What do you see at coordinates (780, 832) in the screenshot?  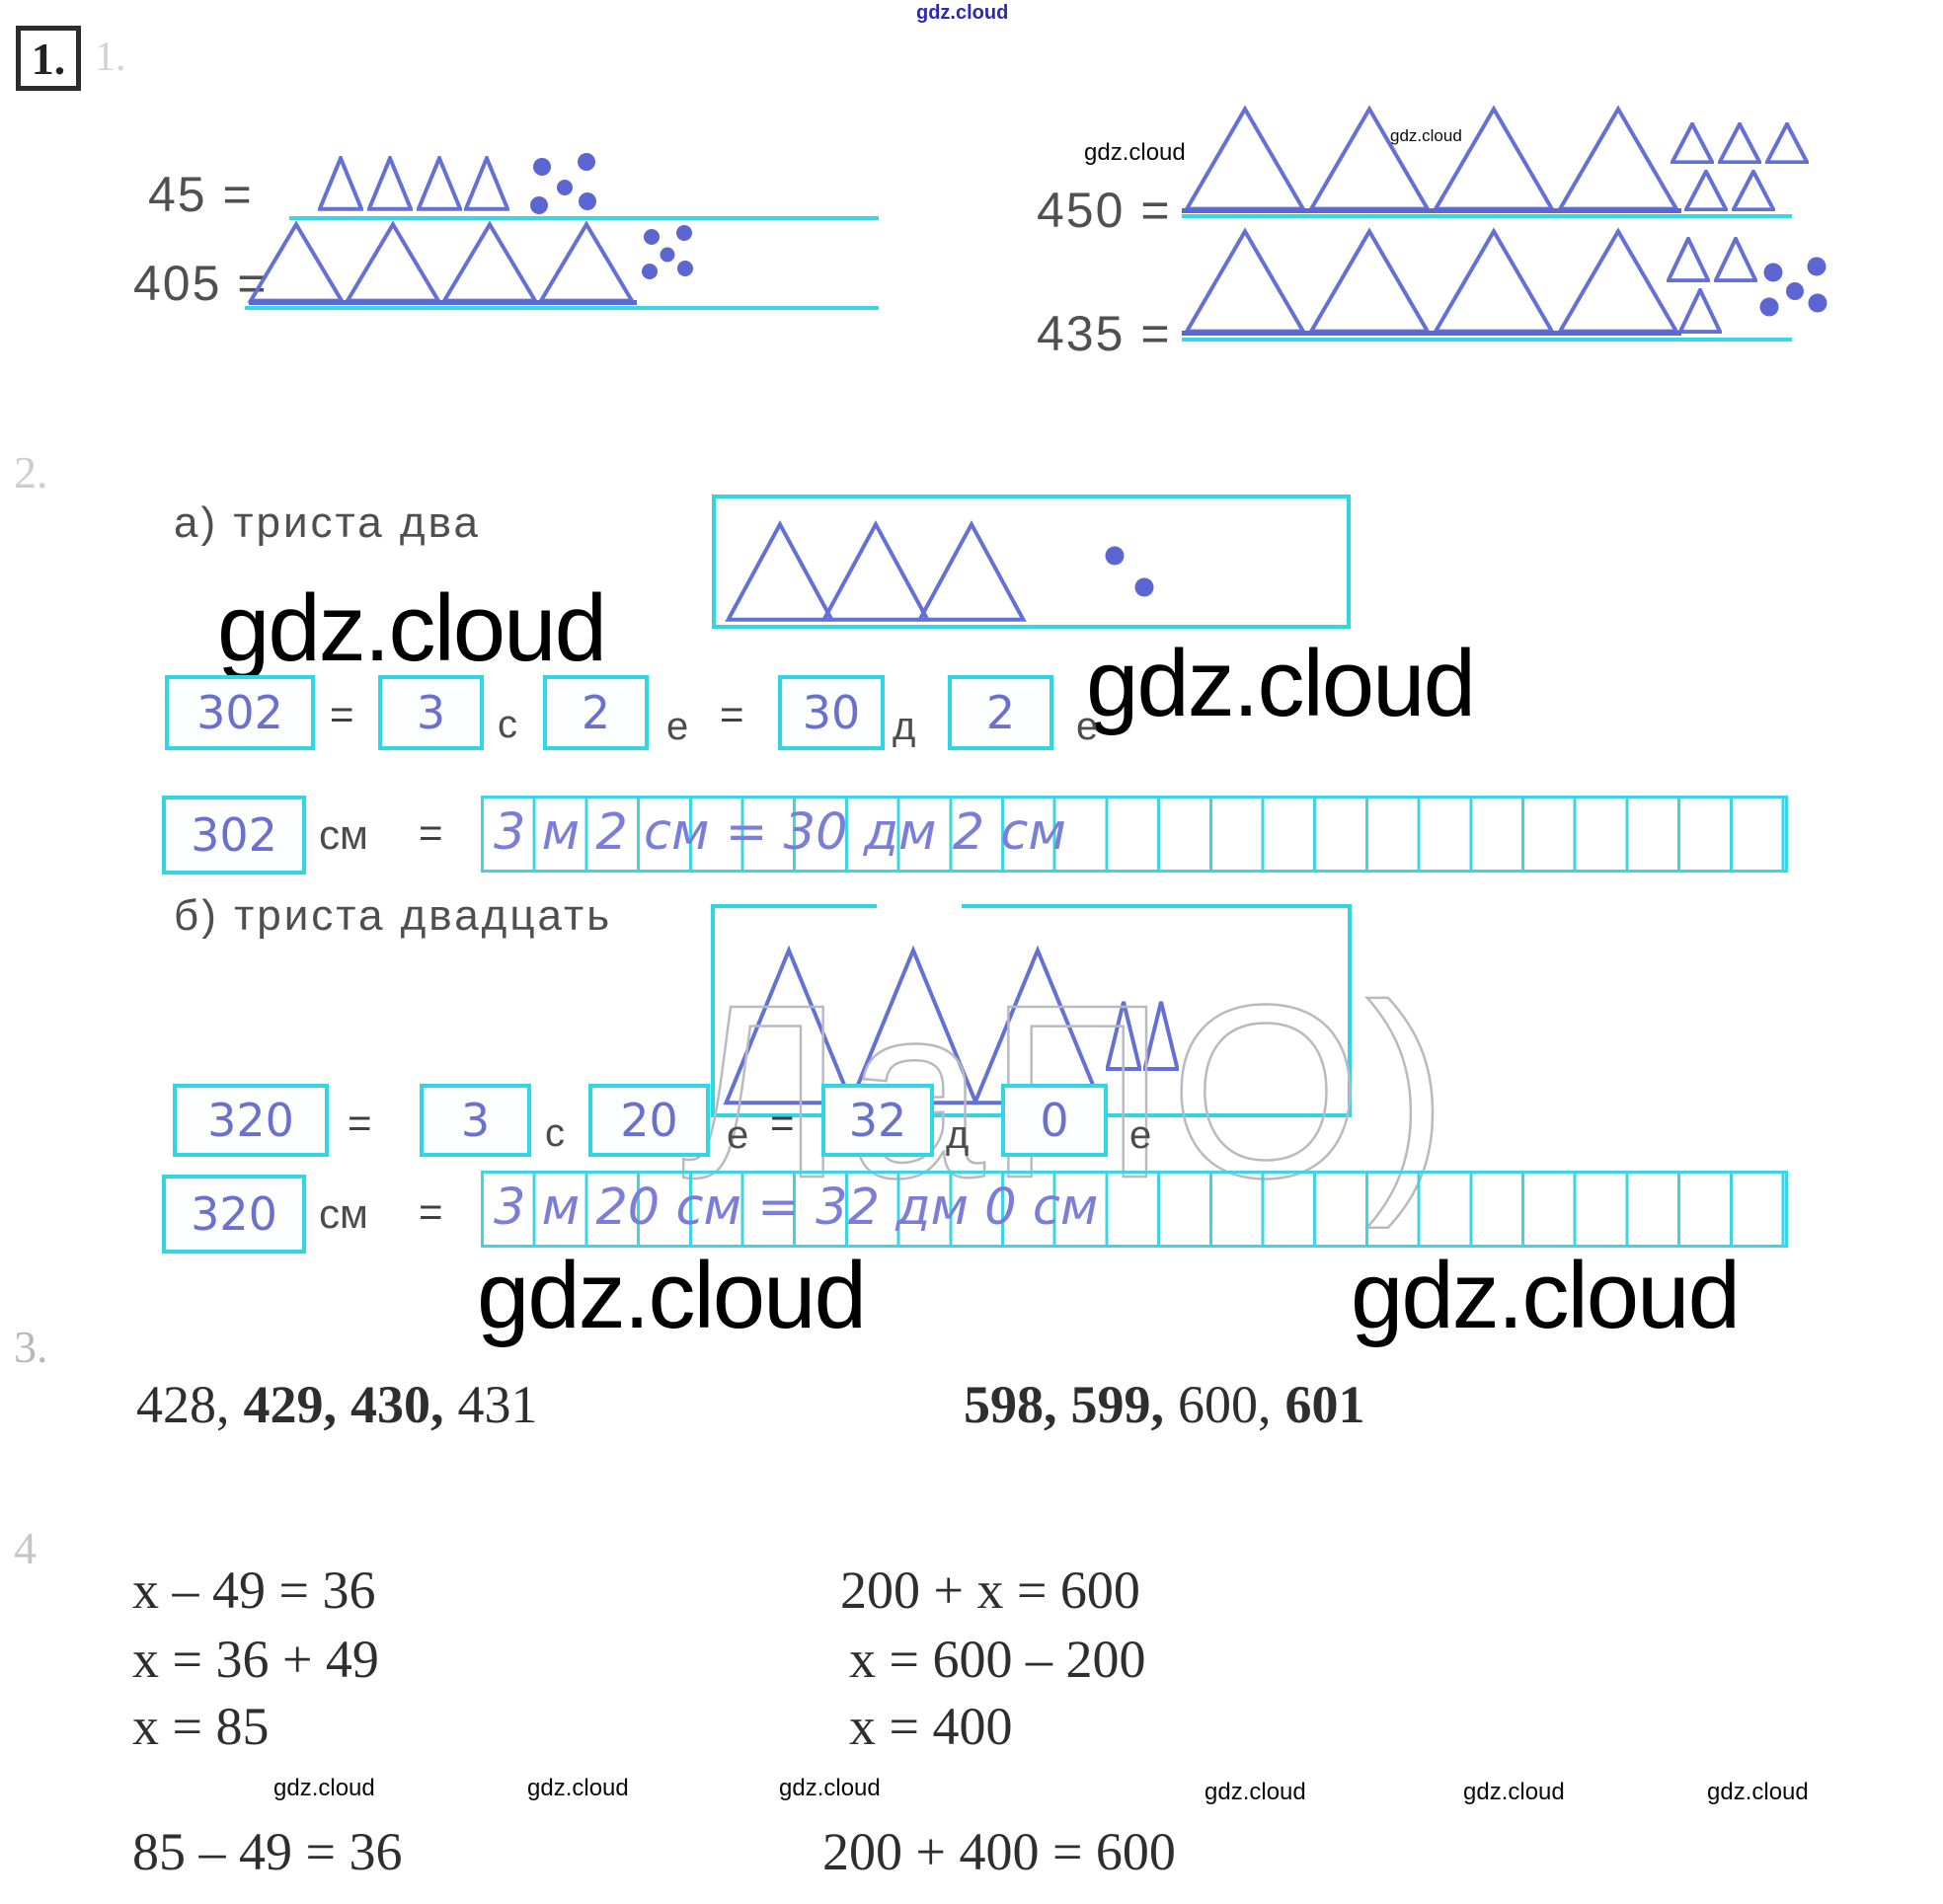 I see `handwritten-answer-a: 3 м 2 см = 30 дм 2 см` at bounding box center [780, 832].